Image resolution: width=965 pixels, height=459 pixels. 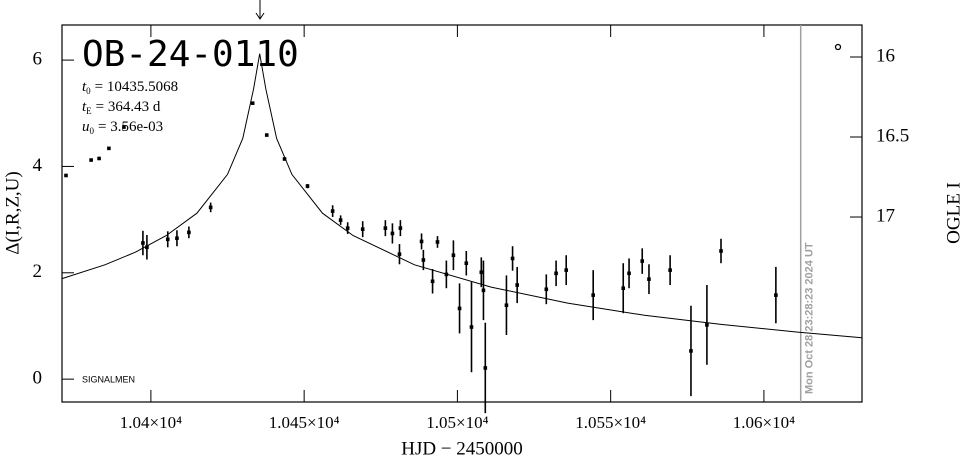 I want to click on y-axis-label: Δ(I,R,Z,U), so click(x=12, y=212).